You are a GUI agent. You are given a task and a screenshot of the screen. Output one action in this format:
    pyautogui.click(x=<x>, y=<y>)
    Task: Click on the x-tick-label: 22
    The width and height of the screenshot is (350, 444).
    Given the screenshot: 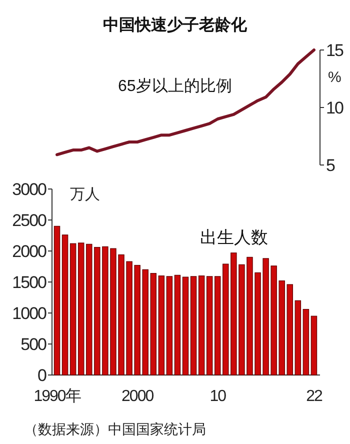 What is the action you would take?
    pyautogui.click(x=314, y=396)
    